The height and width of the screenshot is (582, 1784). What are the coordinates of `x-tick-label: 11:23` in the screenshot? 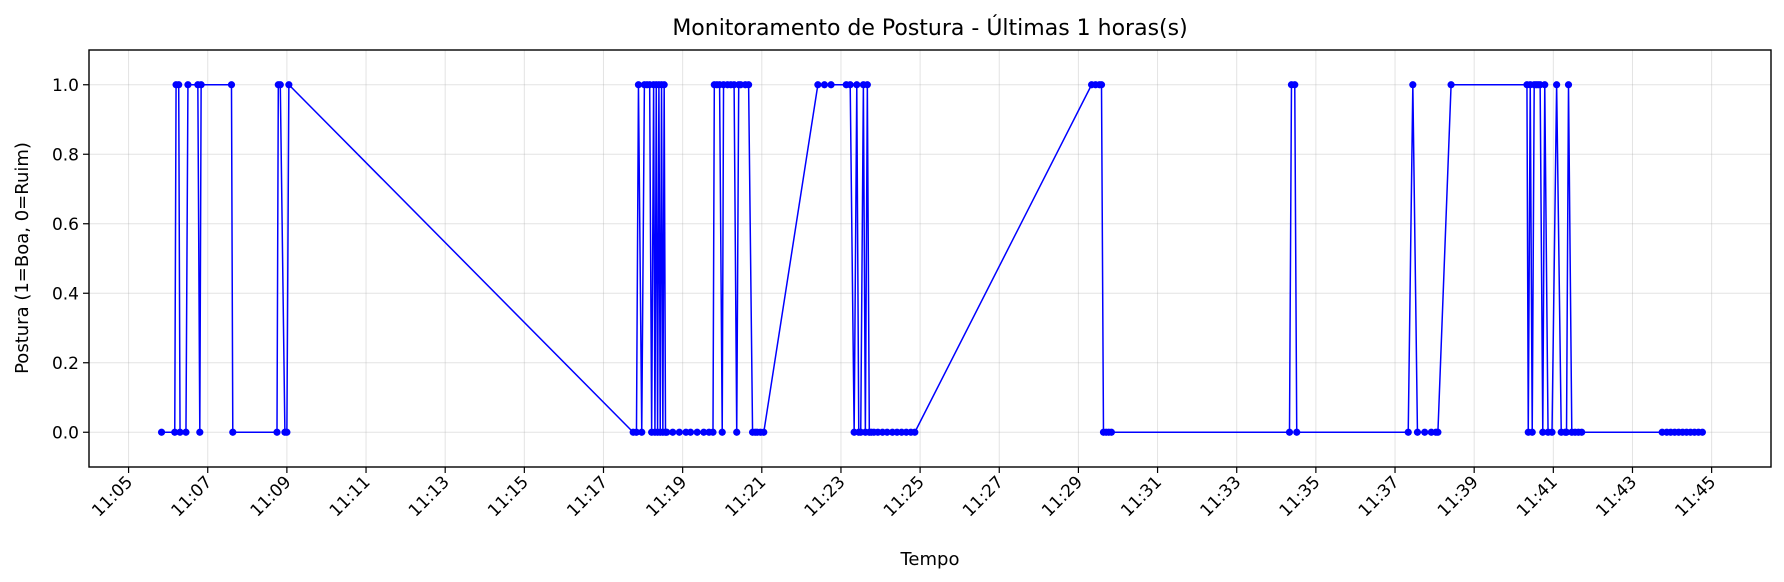 It's located at (825, 496).